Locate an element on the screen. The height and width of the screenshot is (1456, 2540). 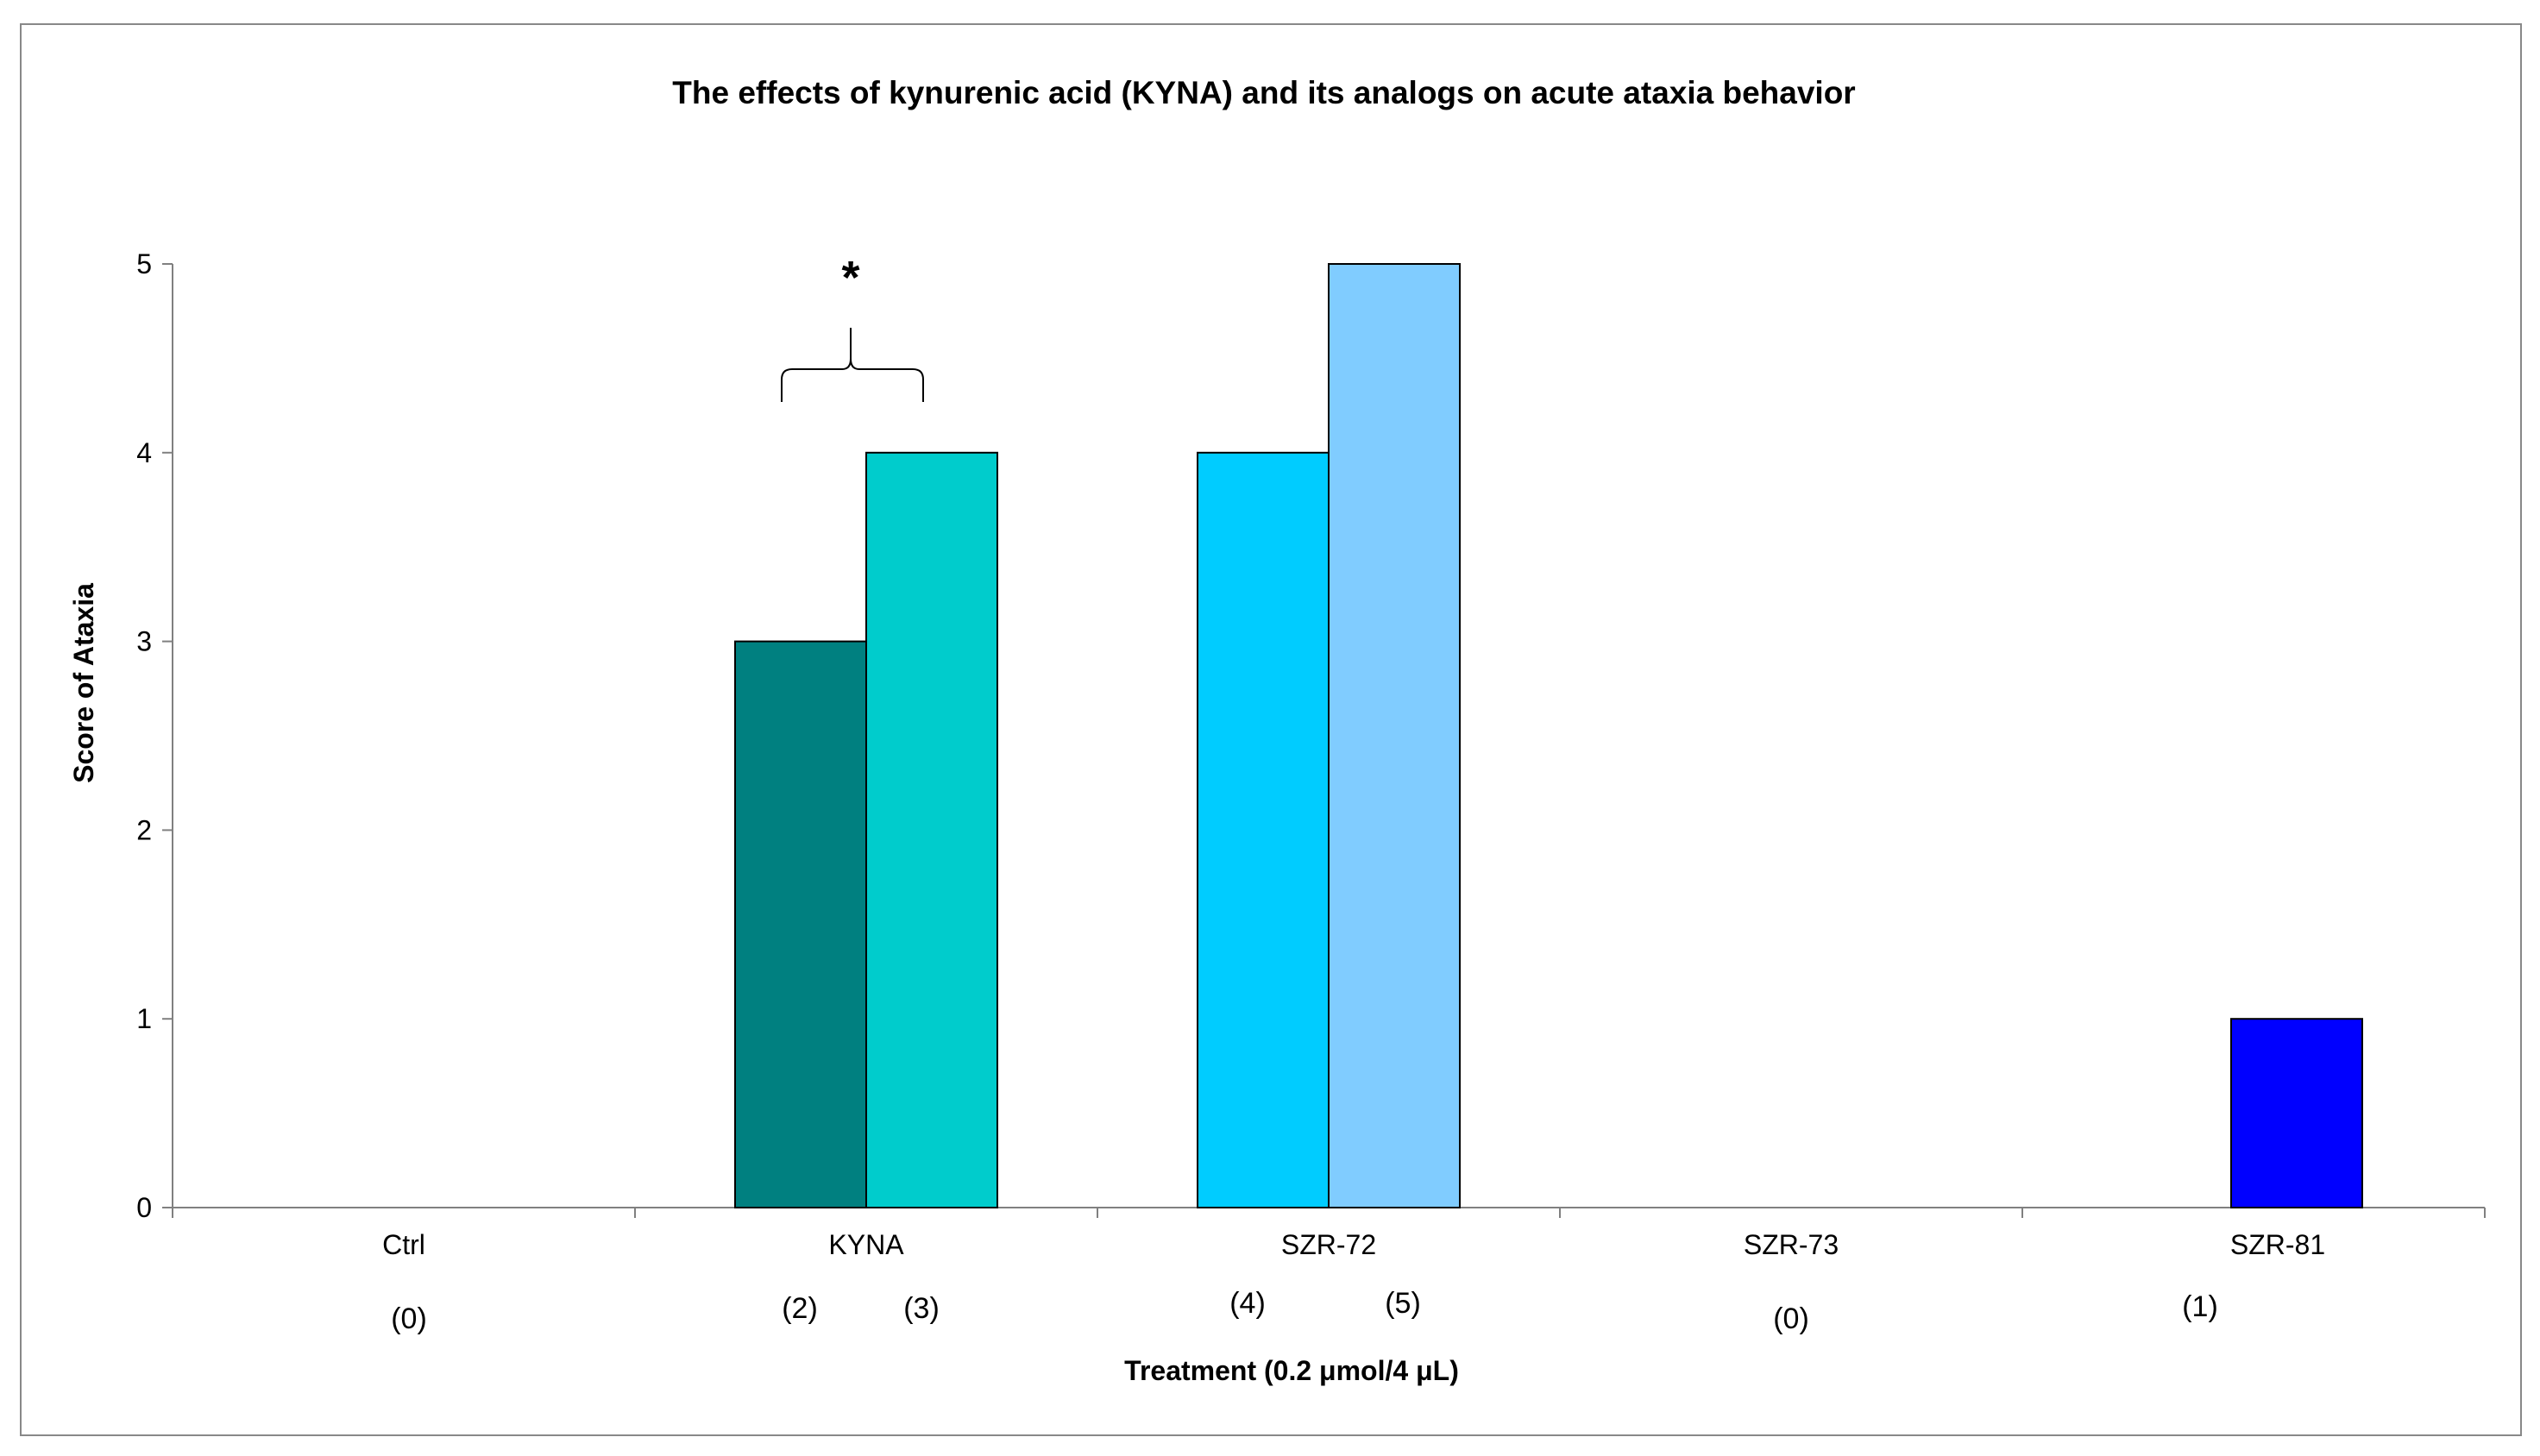
x-category-label: SZR-72 is located at coordinates (1329, 1245).